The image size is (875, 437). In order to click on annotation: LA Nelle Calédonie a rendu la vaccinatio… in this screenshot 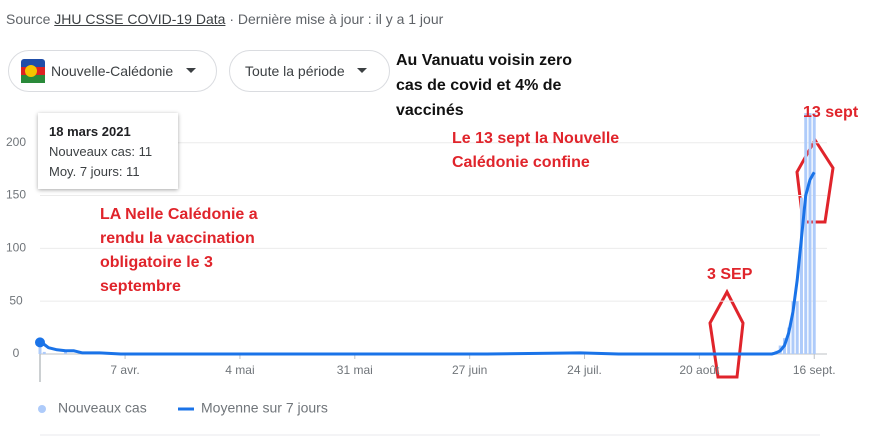, I will do `click(179, 250)`.